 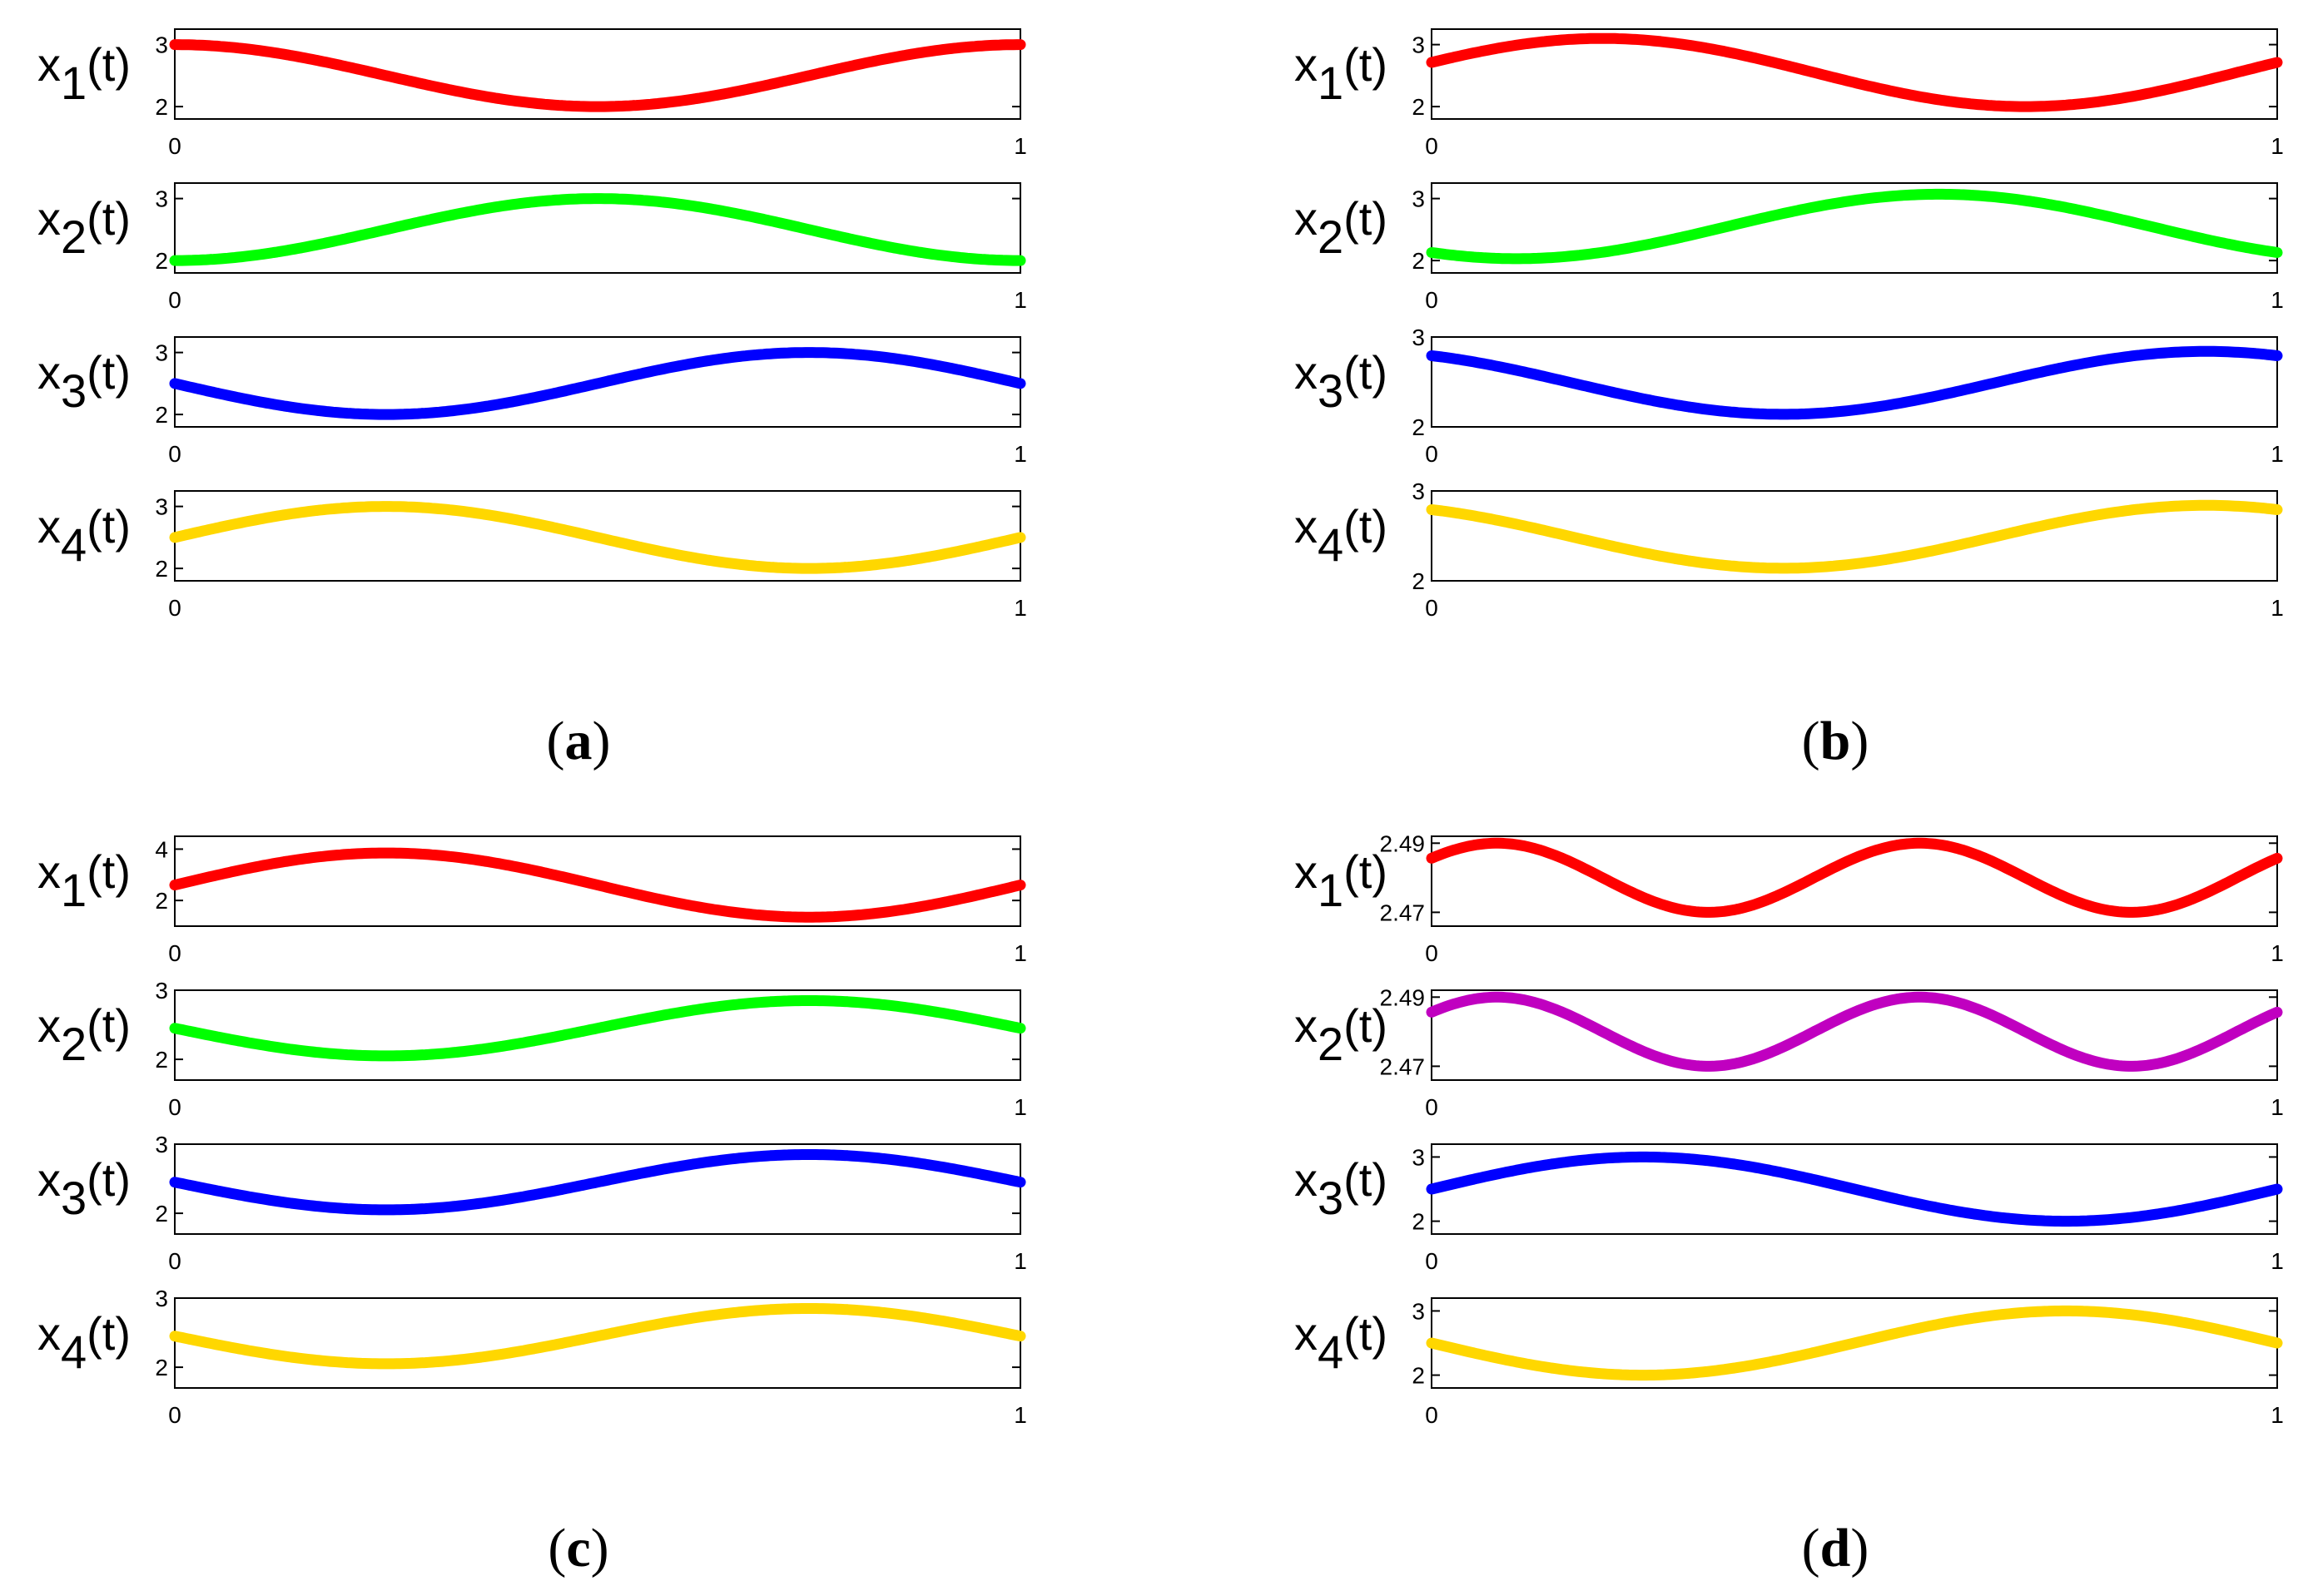 I want to click on panel-d-subplot-1: 2.47 2.49 0 1 x1(t), so click(x=1789, y=898).